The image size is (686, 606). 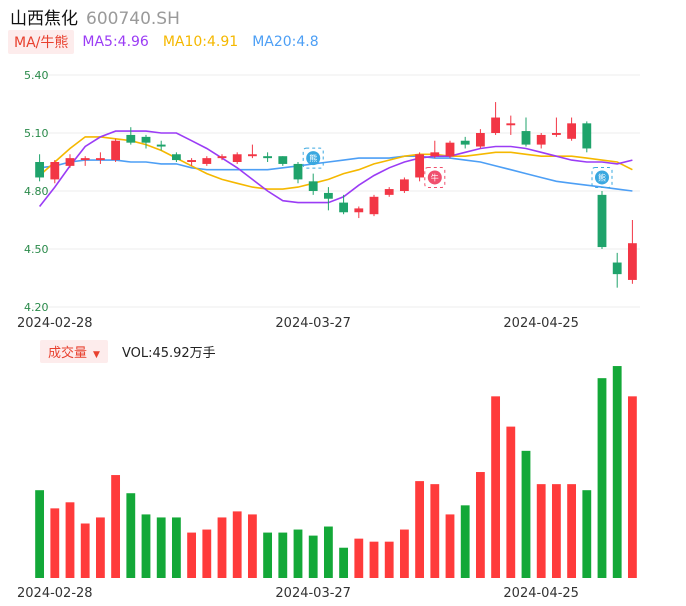 I want to click on moving-average-lines, so click(x=335, y=168).